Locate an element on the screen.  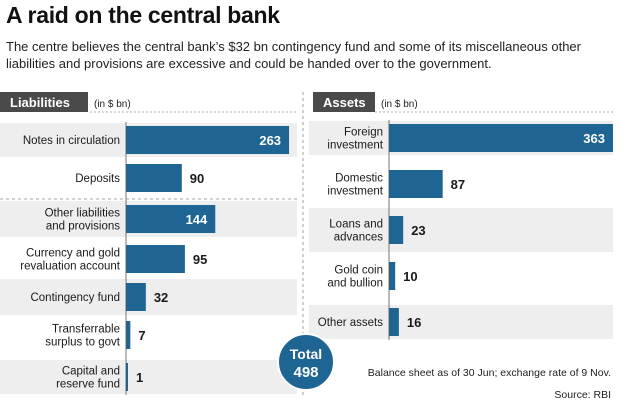
total-value: 498 is located at coordinates (305, 372).